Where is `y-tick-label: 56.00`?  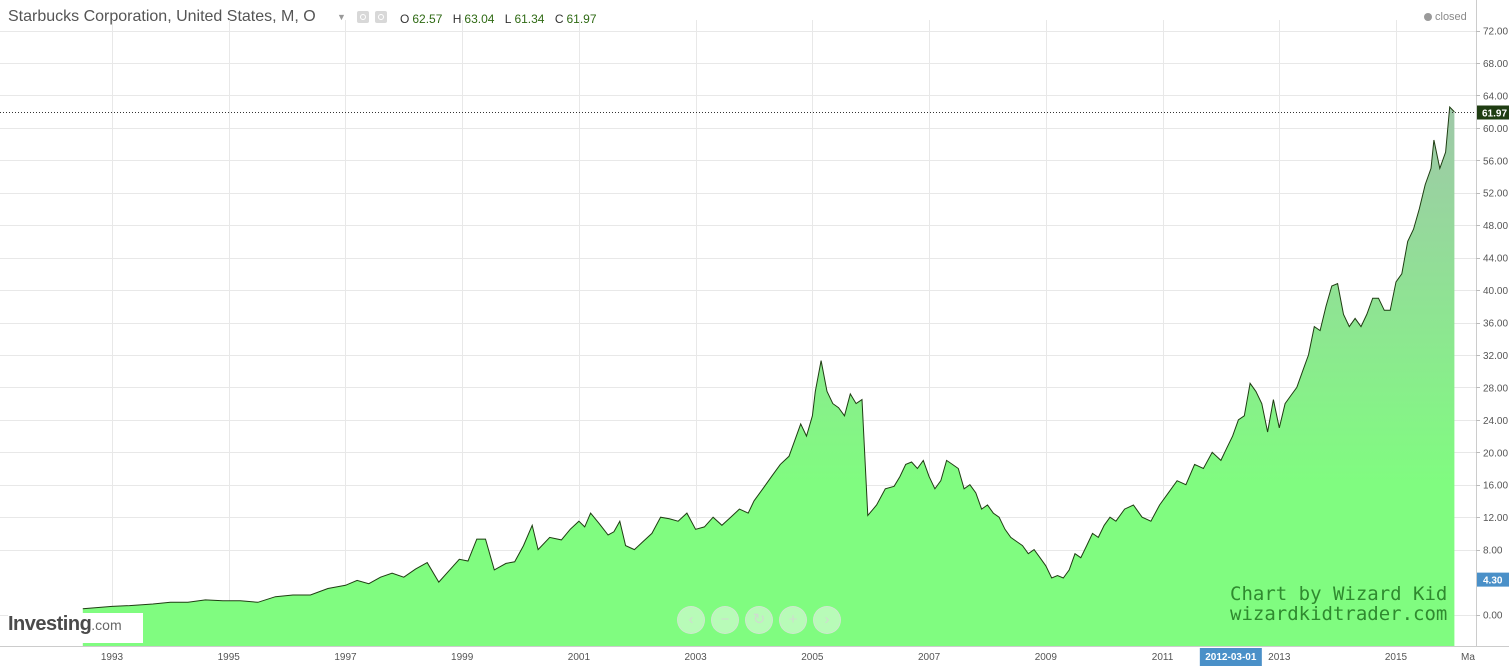
y-tick-label: 56.00 is located at coordinates (1495, 161).